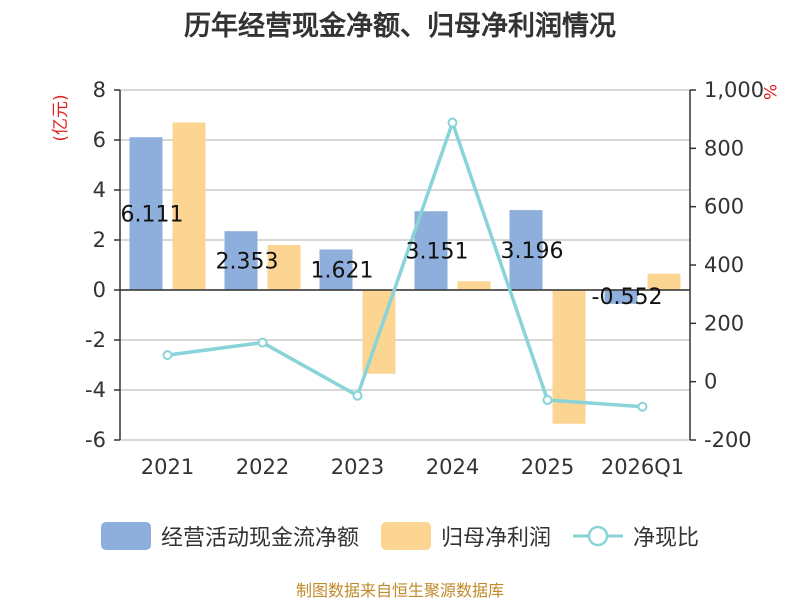 Image resolution: width=800 pixels, height=601 pixels. I want to click on right-tick-label: 0, so click(710, 382).